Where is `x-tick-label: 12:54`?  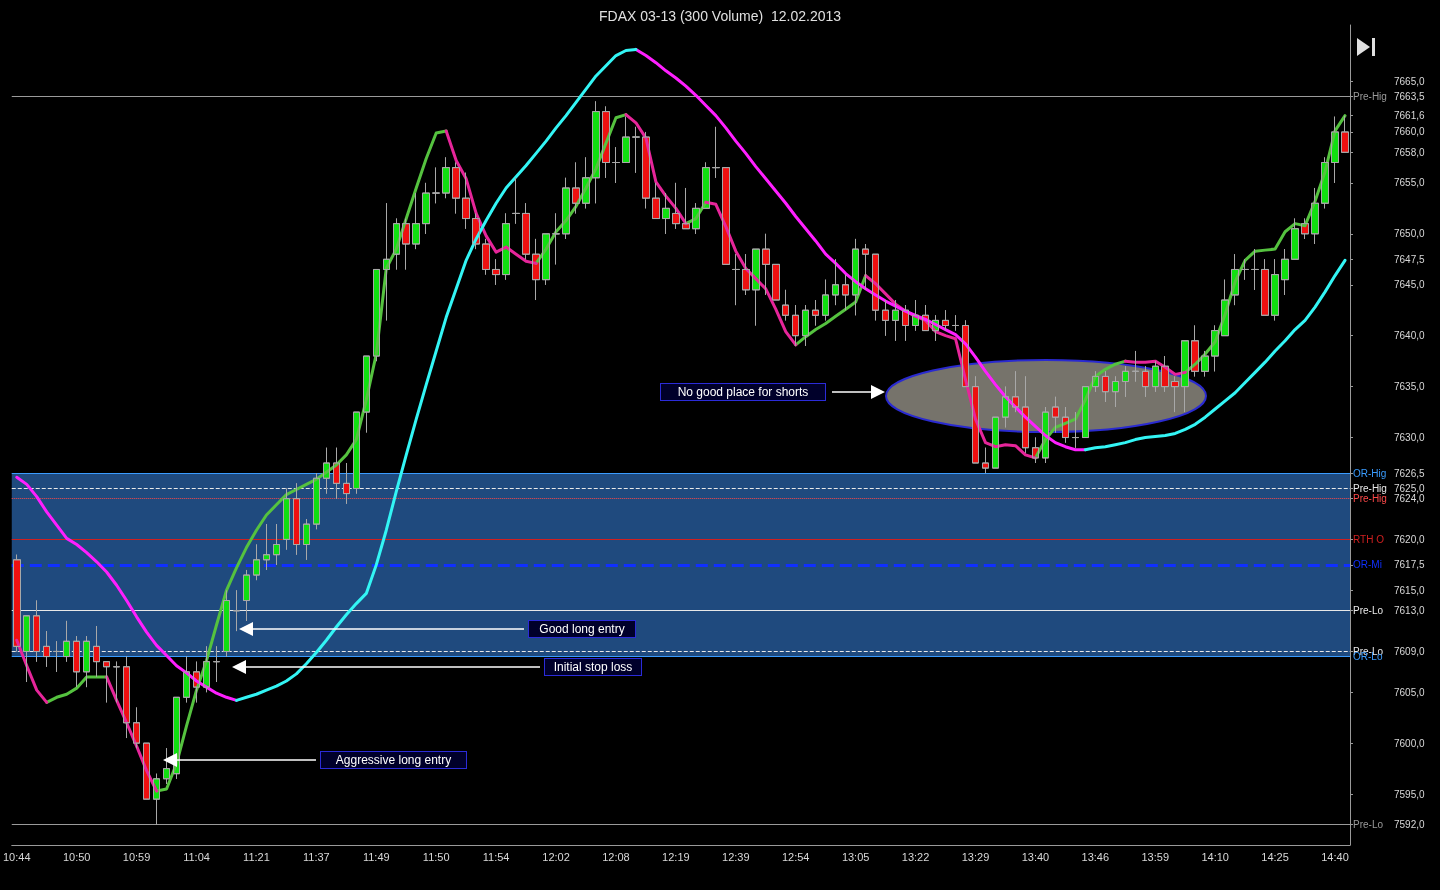 x-tick-label: 12:54 is located at coordinates (795, 856).